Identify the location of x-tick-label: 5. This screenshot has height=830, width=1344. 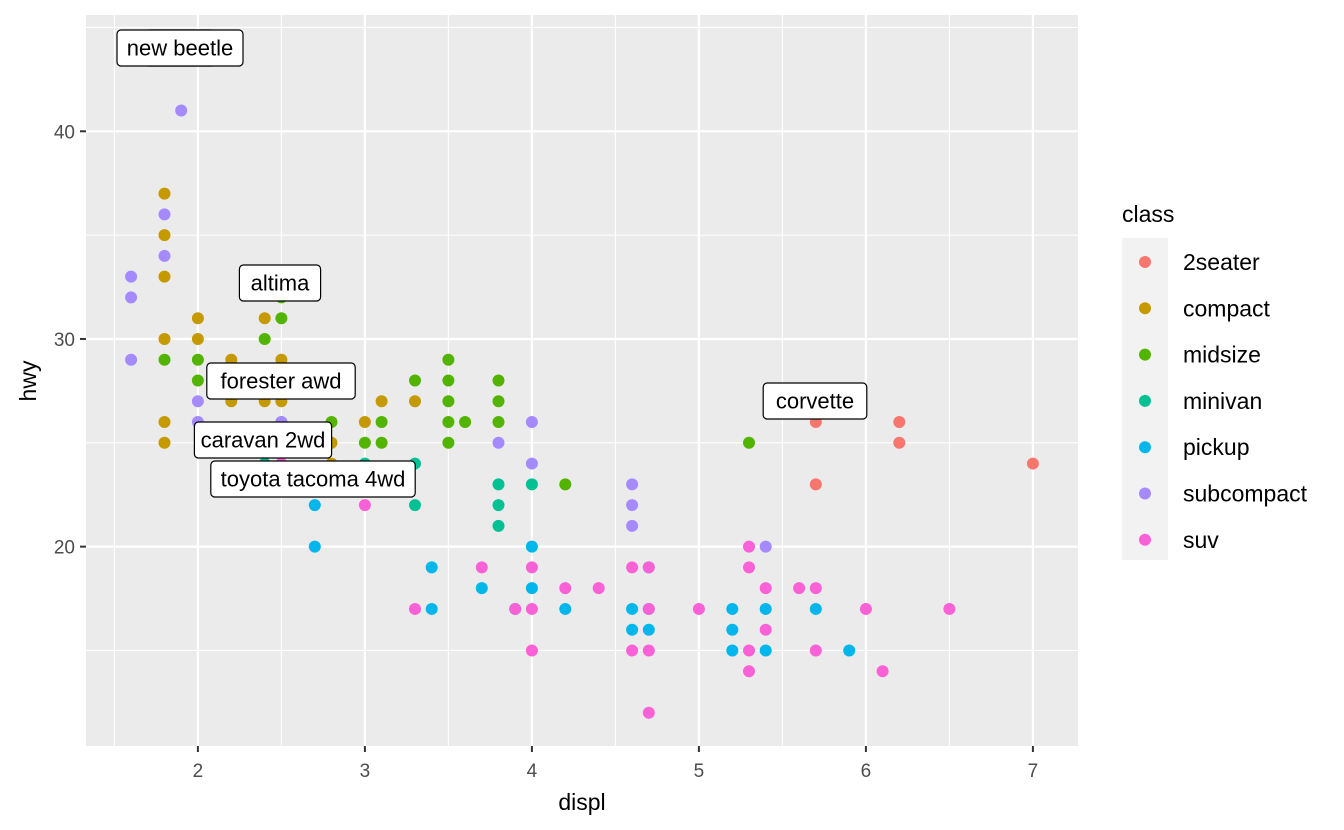
(699, 771).